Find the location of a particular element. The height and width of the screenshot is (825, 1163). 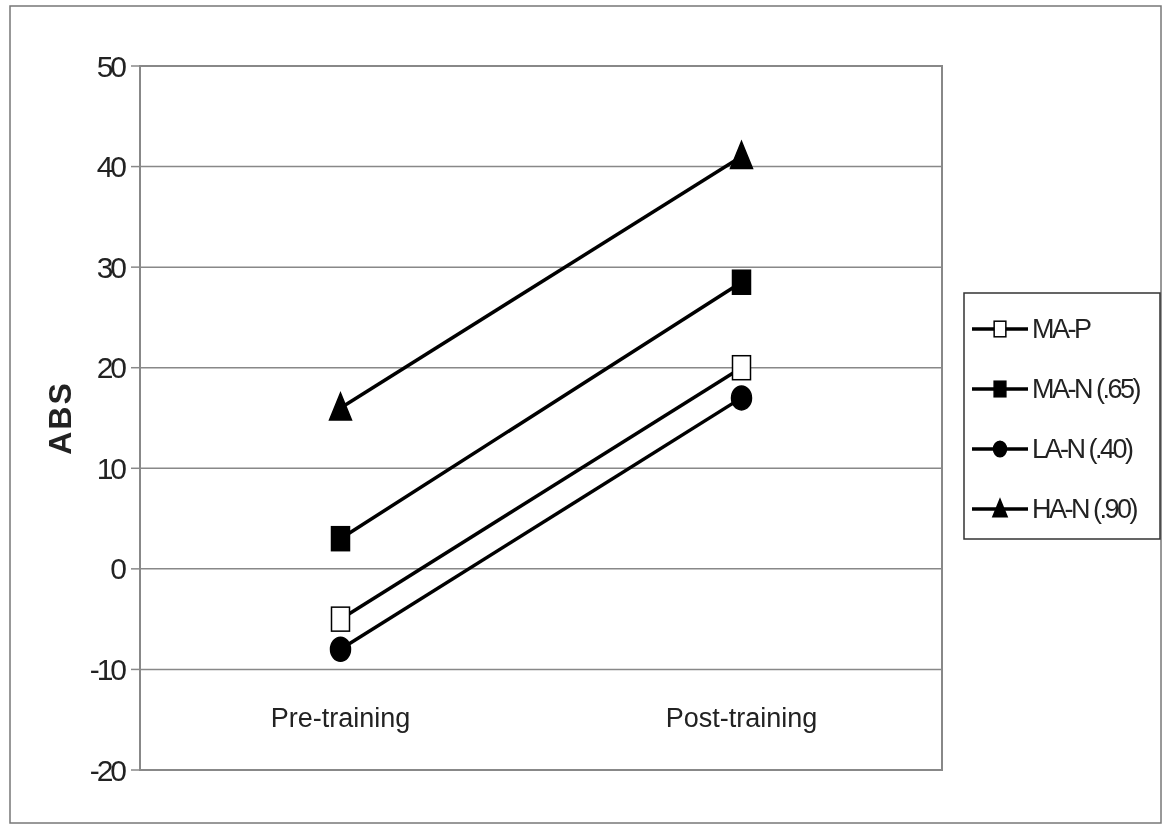

y-tick-label: -20 is located at coordinates (108, 770).